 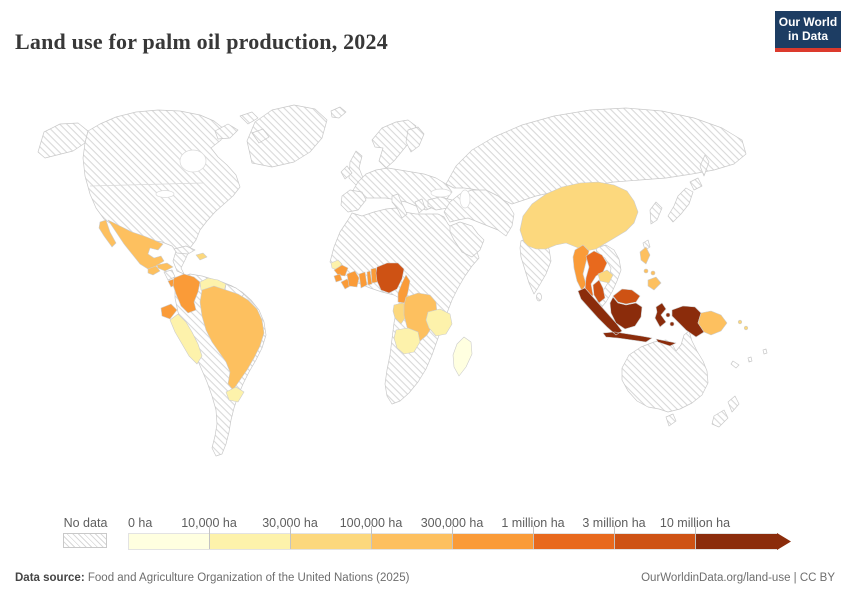 I want to click on country-brazil, so click(x=232, y=338).